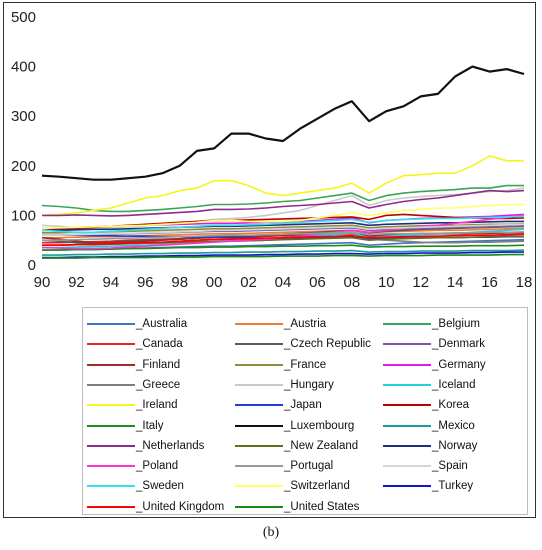  Describe the element at coordinates (454, 384) in the screenshot. I see `legend-label: _Iceland` at that location.